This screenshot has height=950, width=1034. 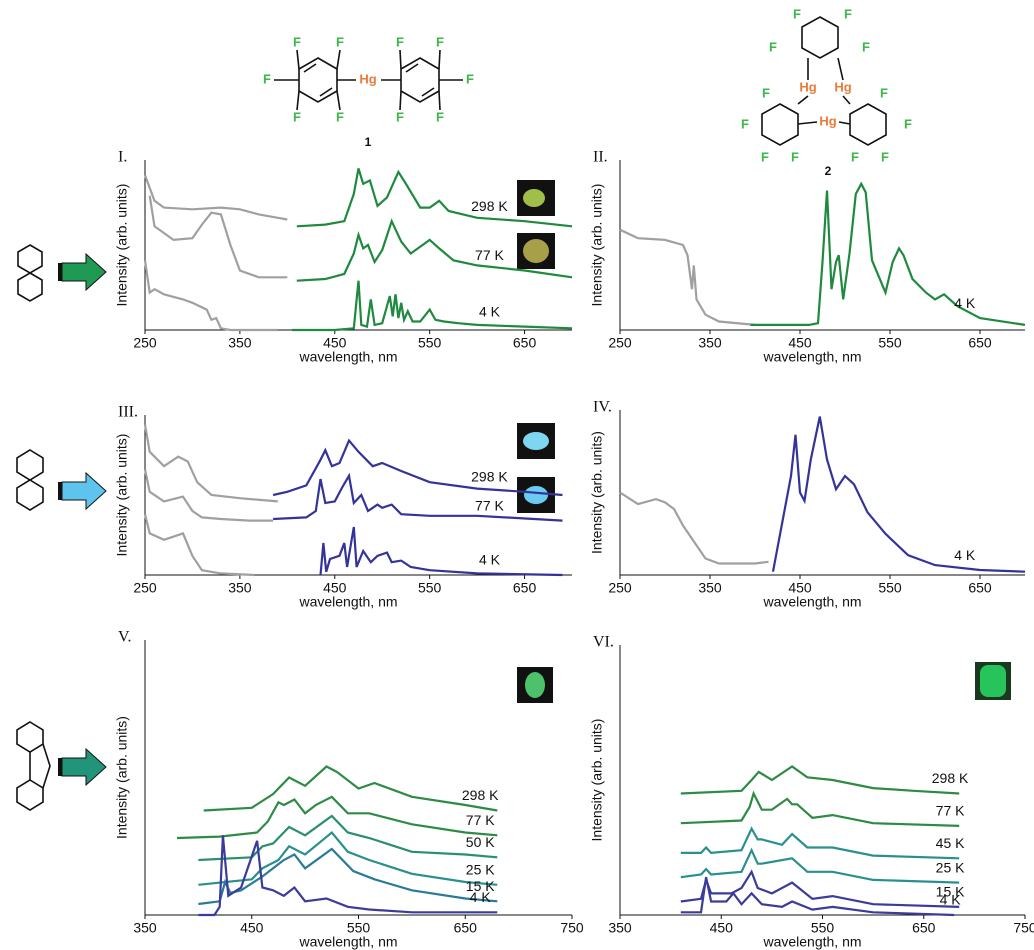 What do you see at coordinates (480, 886) in the screenshot?
I see `series-label: 15 K` at bounding box center [480, 886].